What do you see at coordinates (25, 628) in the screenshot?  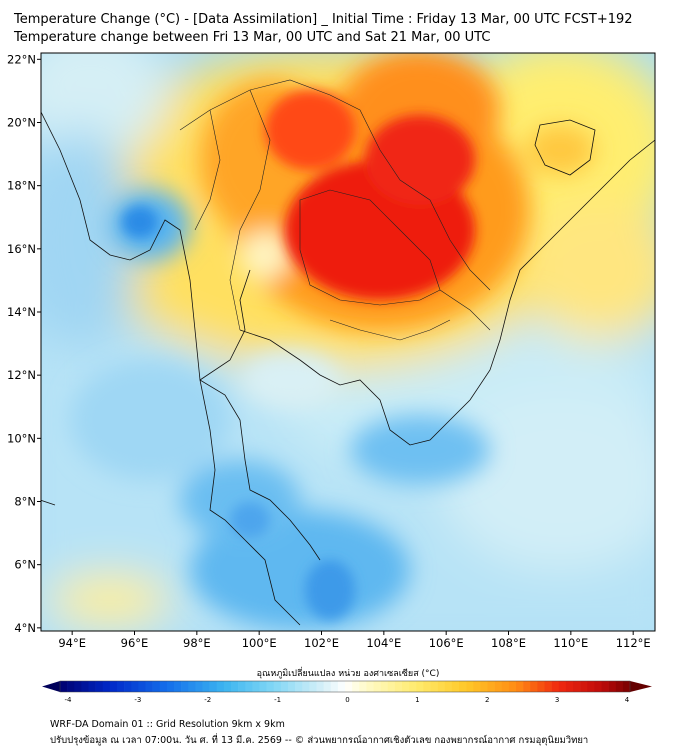 I see `lat-tick-label: 4°N` at bounding box center [25, 628].